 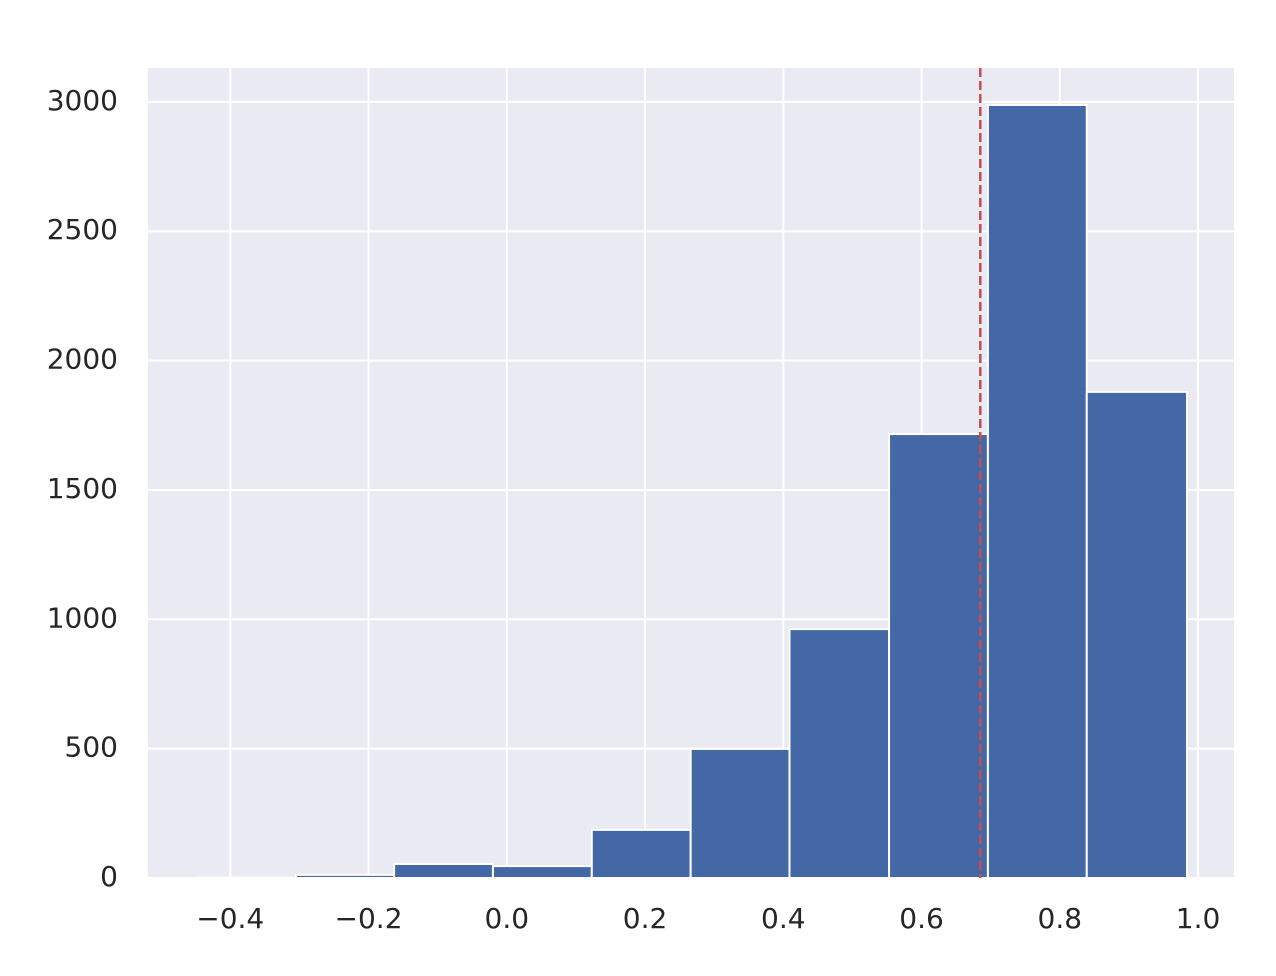 I want to click on y-tick-label: 2500, so click(x=82, y=229).